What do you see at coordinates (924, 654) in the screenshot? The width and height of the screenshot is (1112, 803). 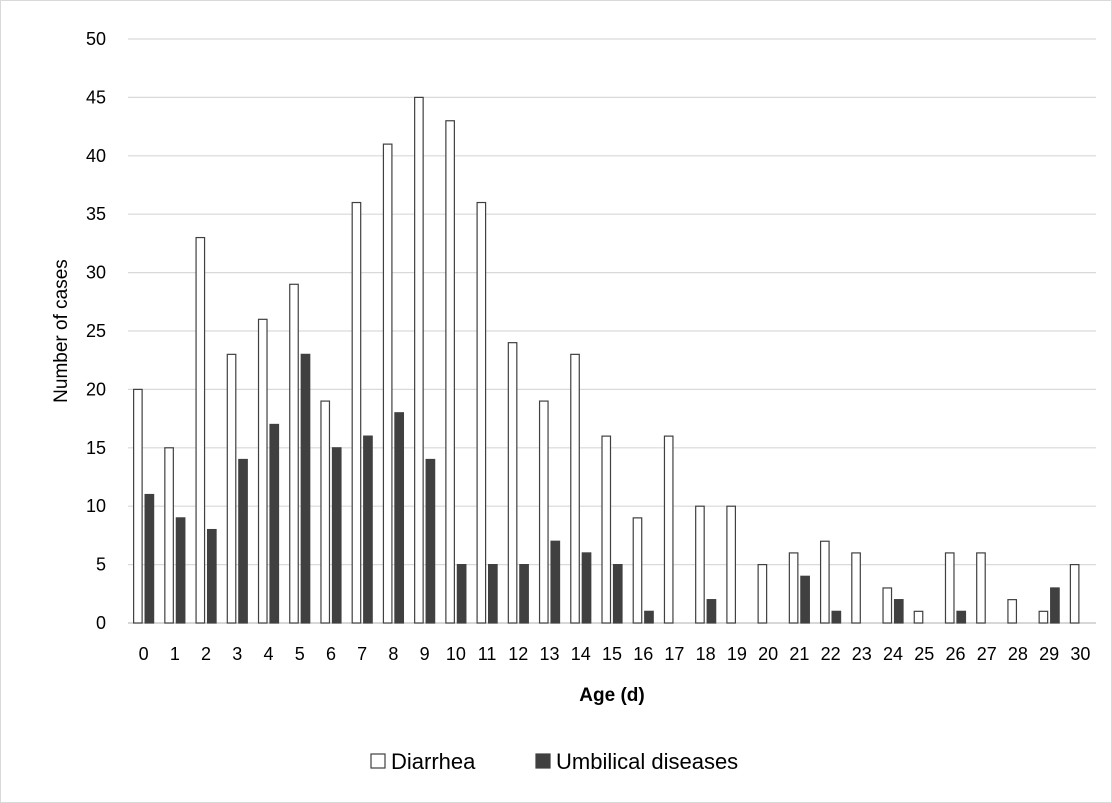 I see `x-tick-label: 25` at bounding box center [924, 654].